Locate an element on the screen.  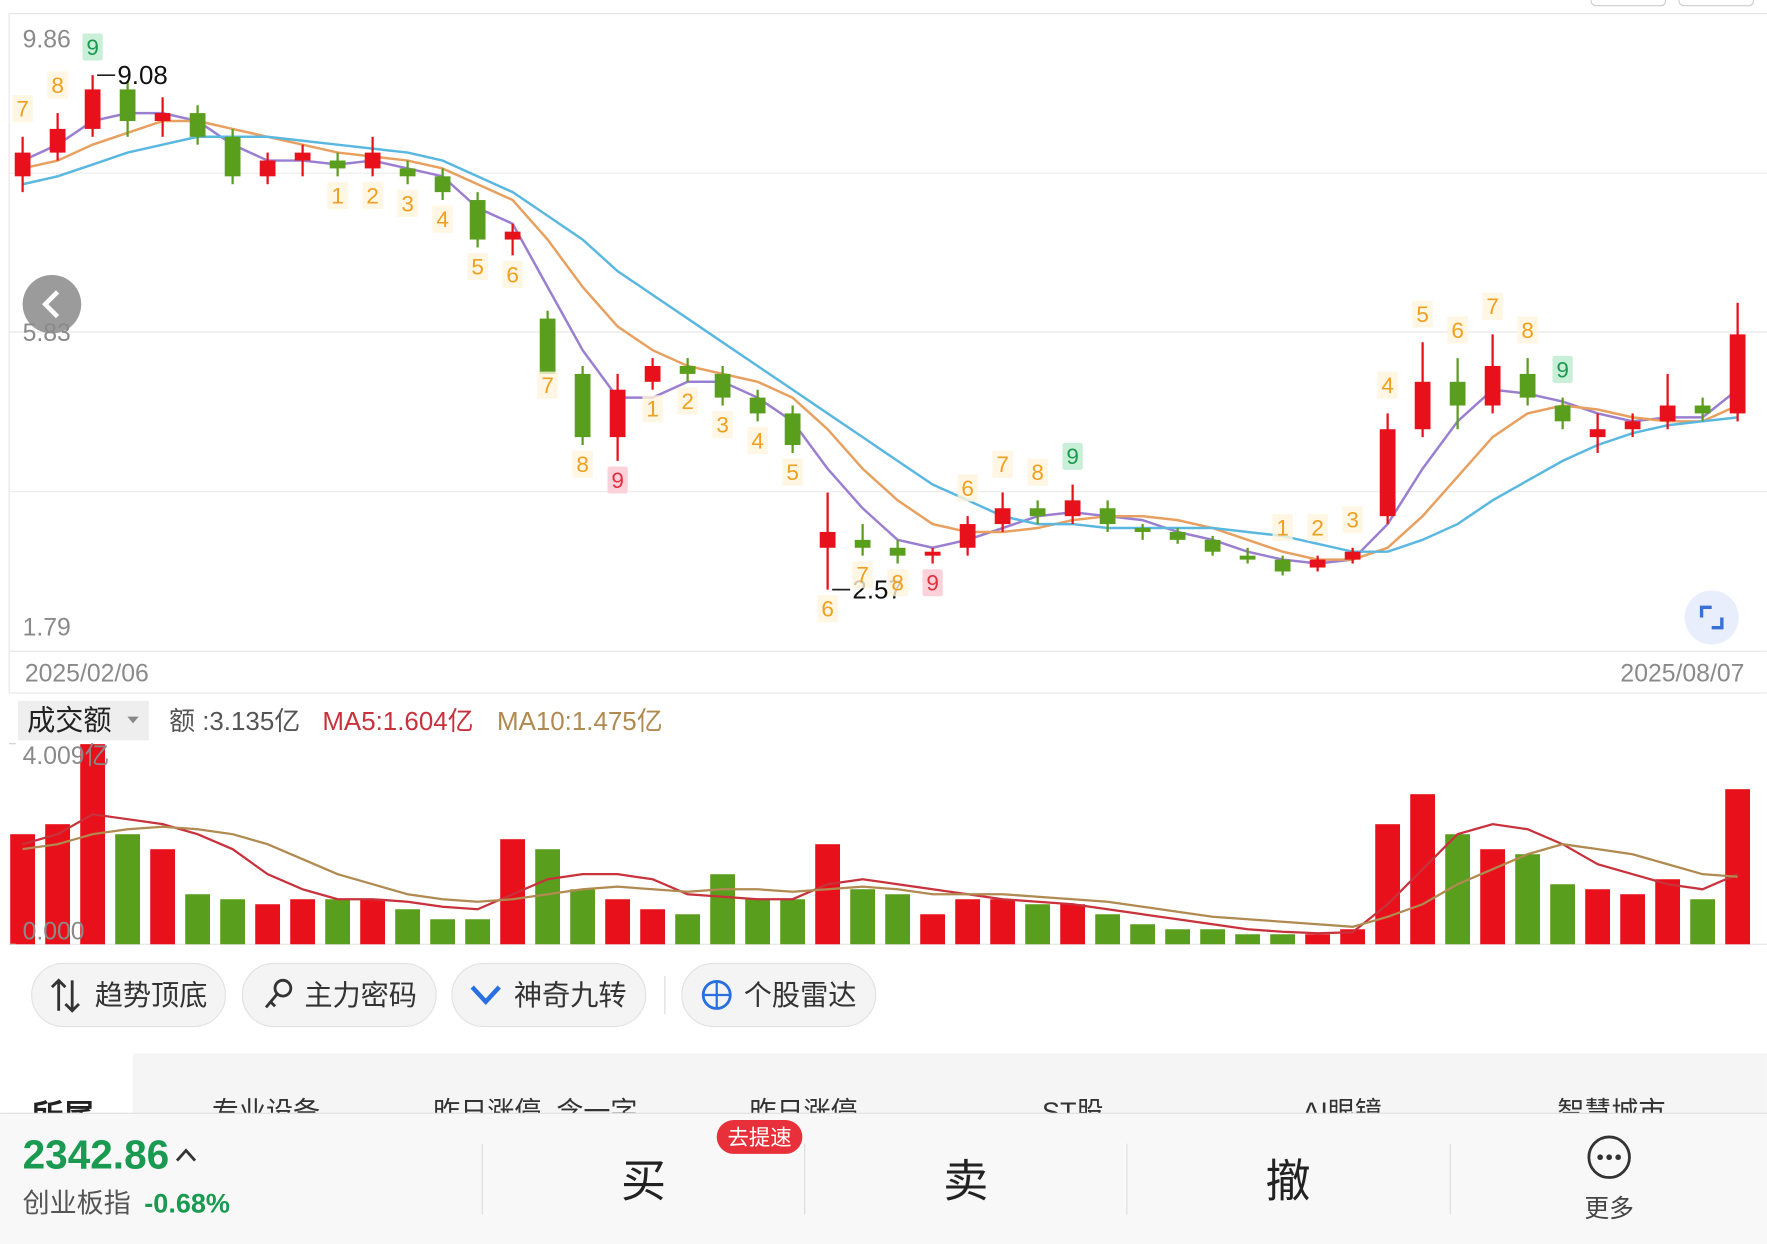
expand-icon is located at coordinates (1711, 617).